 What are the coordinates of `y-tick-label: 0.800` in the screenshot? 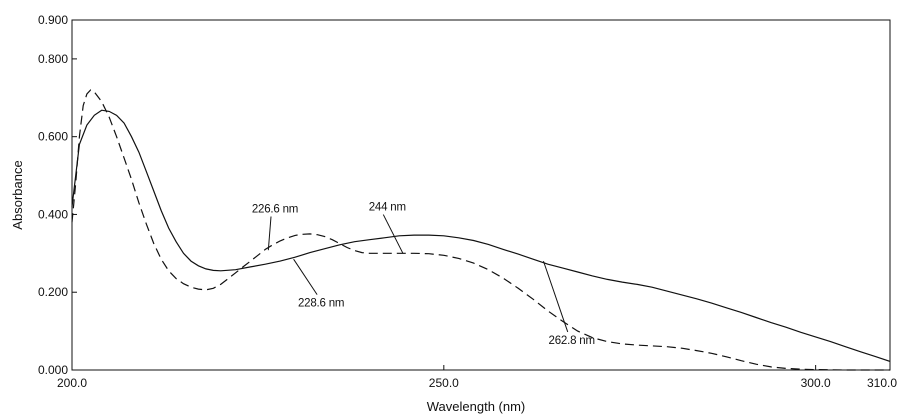 It's located at (53, 59).